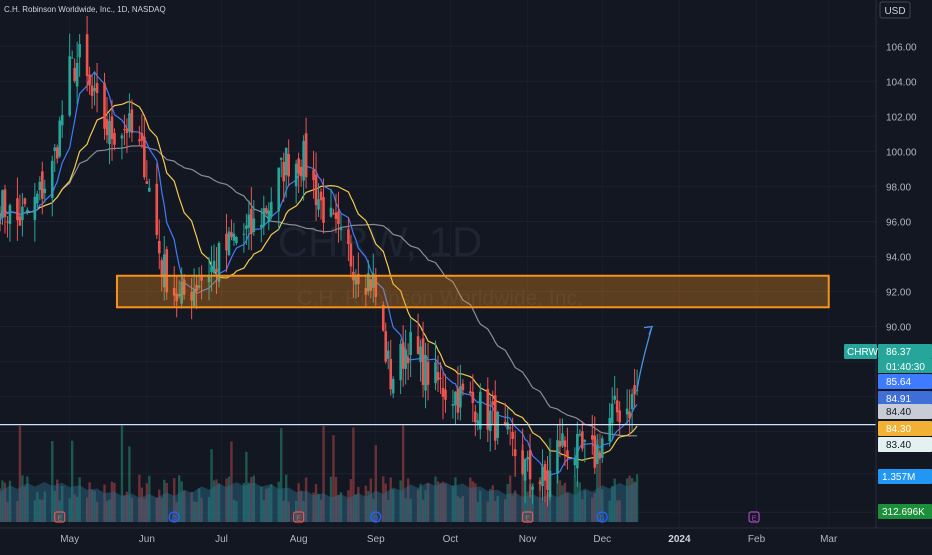  What do you see at coordinates (898, 328) in the screenshot?
I see `price-tick-label: 90.00` at bounding box center [898, 328].